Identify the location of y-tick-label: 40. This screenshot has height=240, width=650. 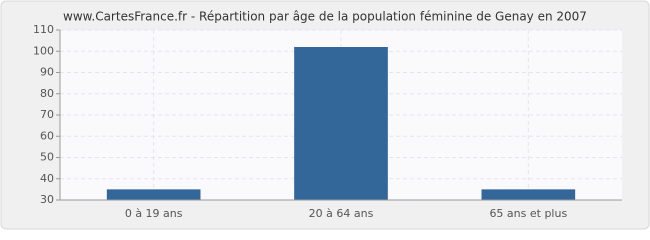
(47, 178).